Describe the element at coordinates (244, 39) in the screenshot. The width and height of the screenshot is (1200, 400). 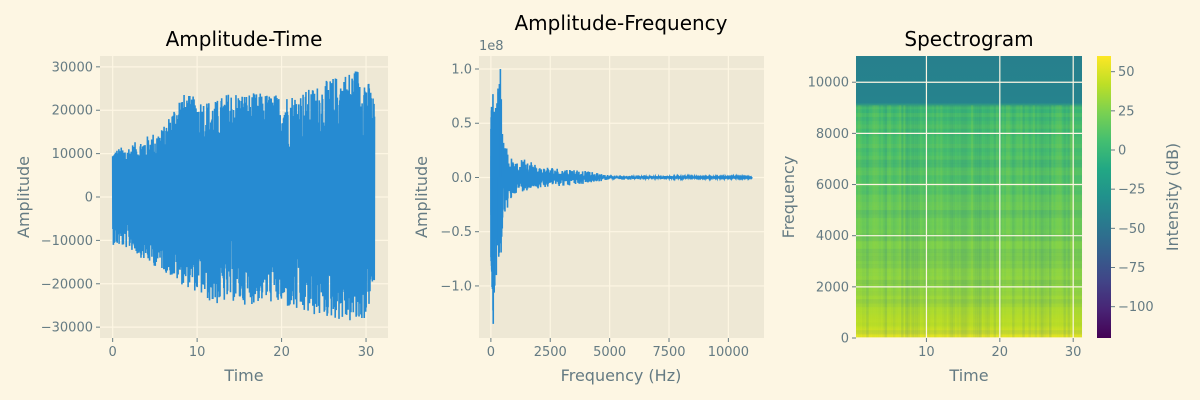
I see `amplitude-time-title: Amplitude-Time` at that location.